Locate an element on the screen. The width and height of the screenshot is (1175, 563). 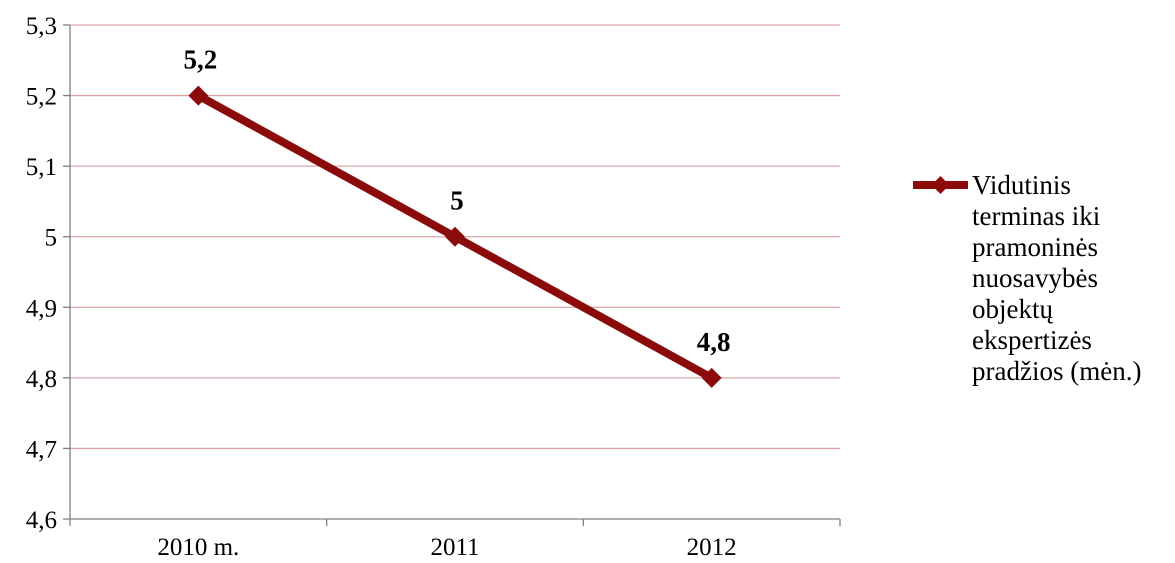
legend-entry-line: objektų is located at coordinates (1012, 309).